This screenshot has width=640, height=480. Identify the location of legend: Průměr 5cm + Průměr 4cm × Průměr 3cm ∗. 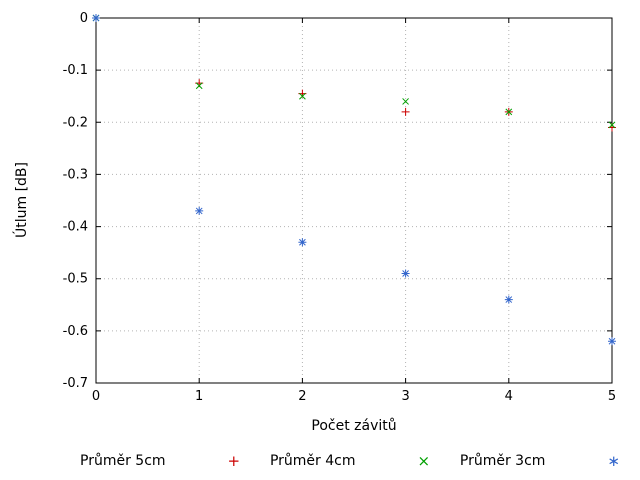
(350, 461).